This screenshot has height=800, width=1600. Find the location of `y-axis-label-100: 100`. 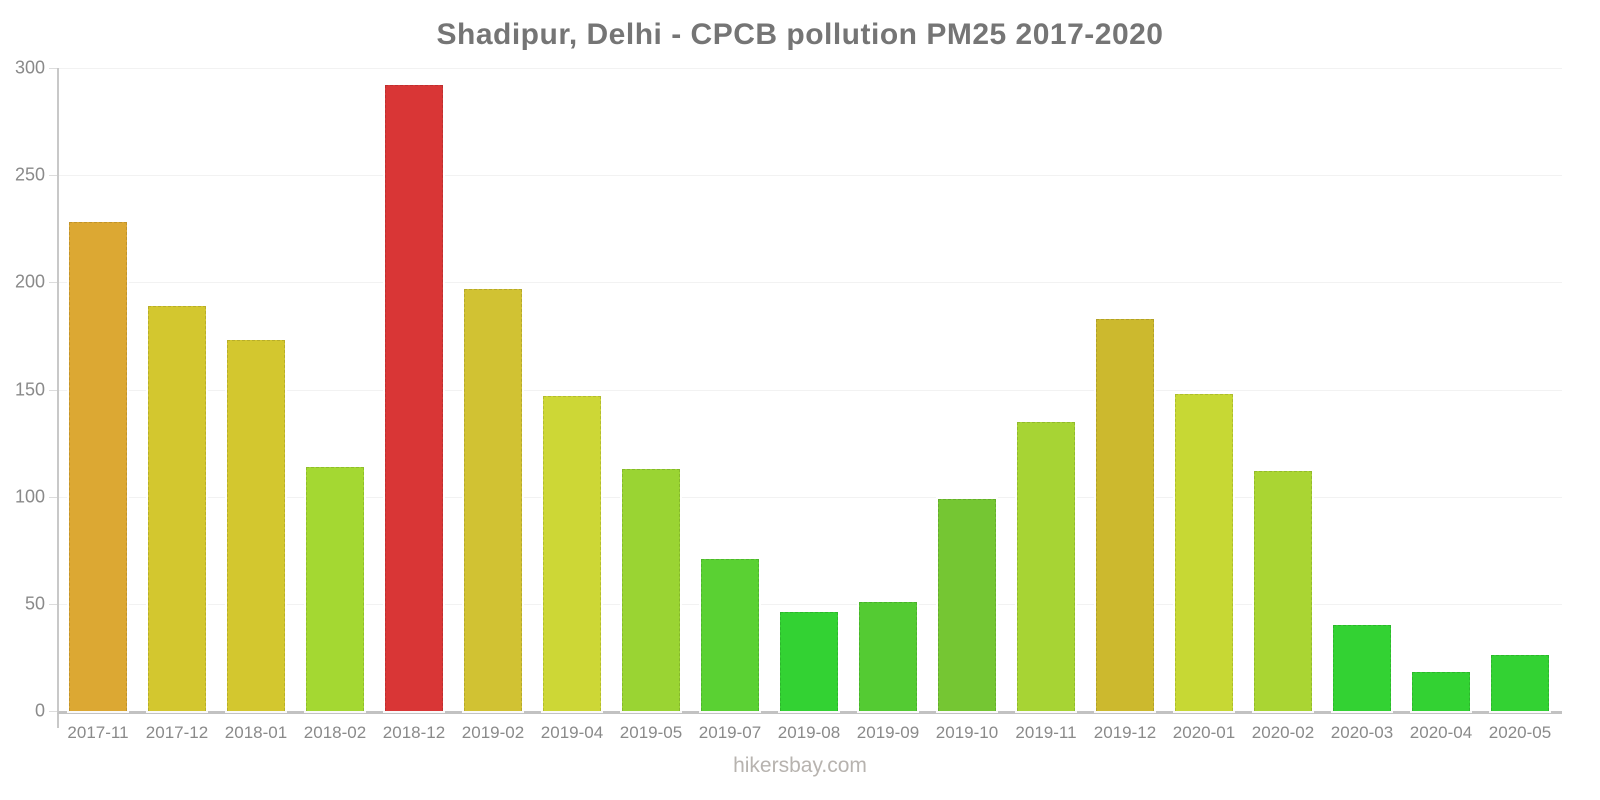

y-axis-label-100: 100 is located at coordinates (29, 496).